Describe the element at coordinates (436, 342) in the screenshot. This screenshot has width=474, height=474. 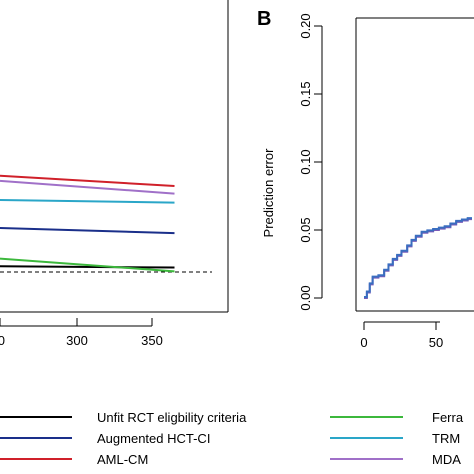
I see `panel-b-x-tick-label: 50` at that location.